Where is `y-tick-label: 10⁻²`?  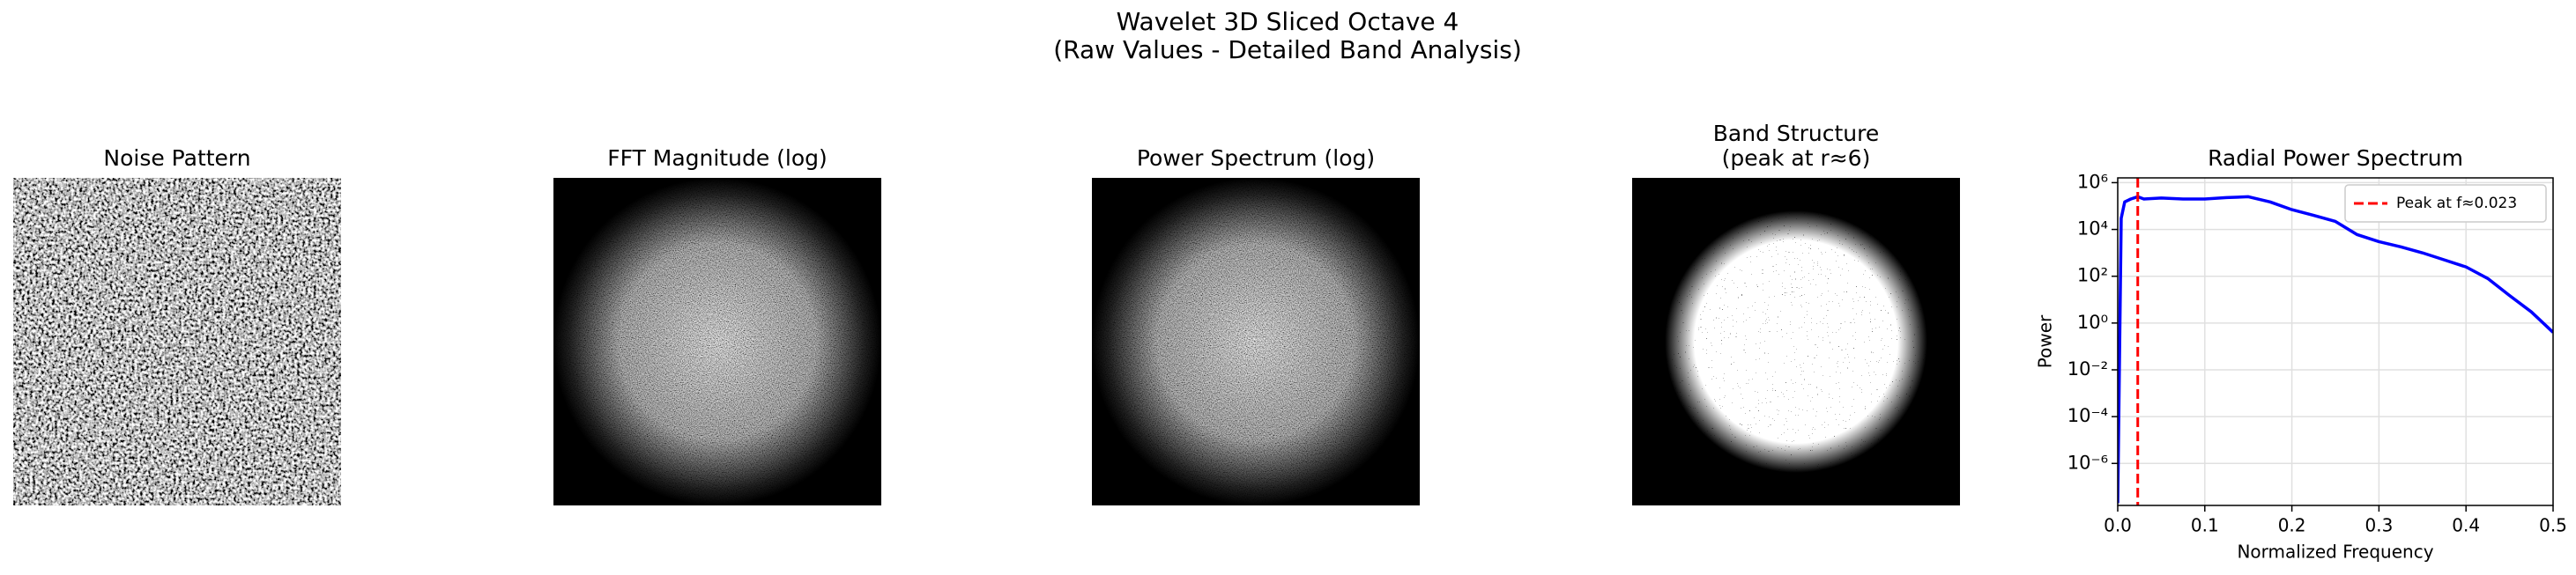 y-tick-label: 10⁻² is located at coordinates (2087, 369).